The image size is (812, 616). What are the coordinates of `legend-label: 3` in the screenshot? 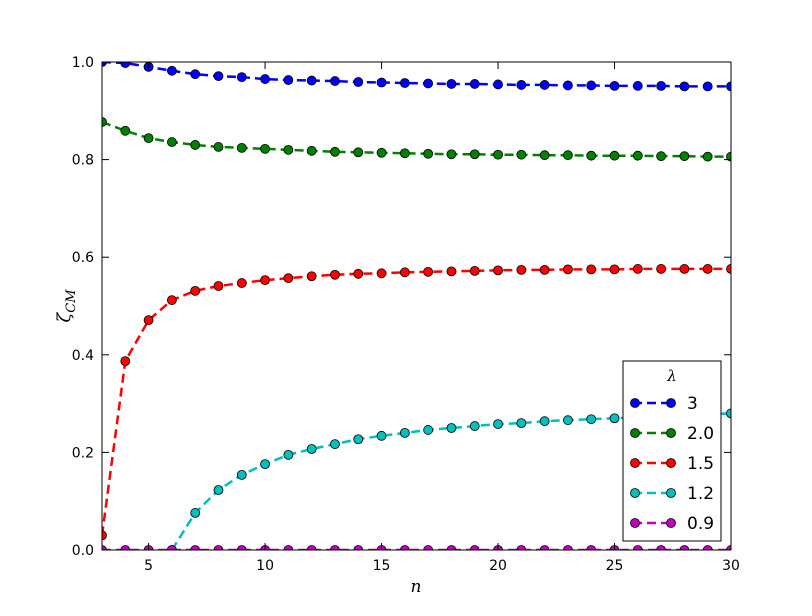 It's located at (692, 404).